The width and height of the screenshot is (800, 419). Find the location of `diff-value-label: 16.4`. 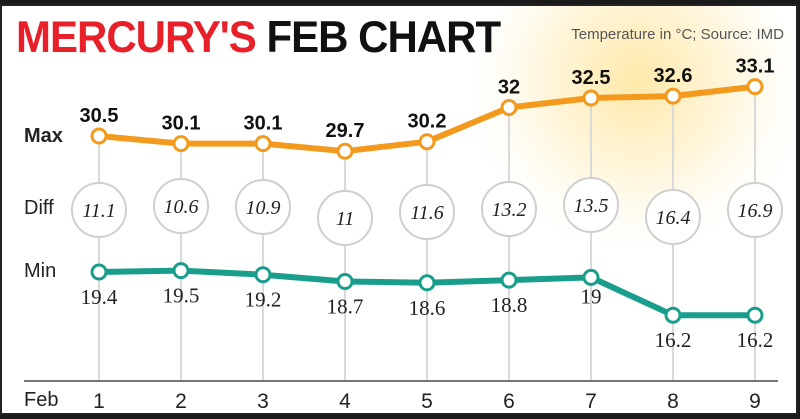

diff-value-label: 16.4 is located at coordinates (673, 218).